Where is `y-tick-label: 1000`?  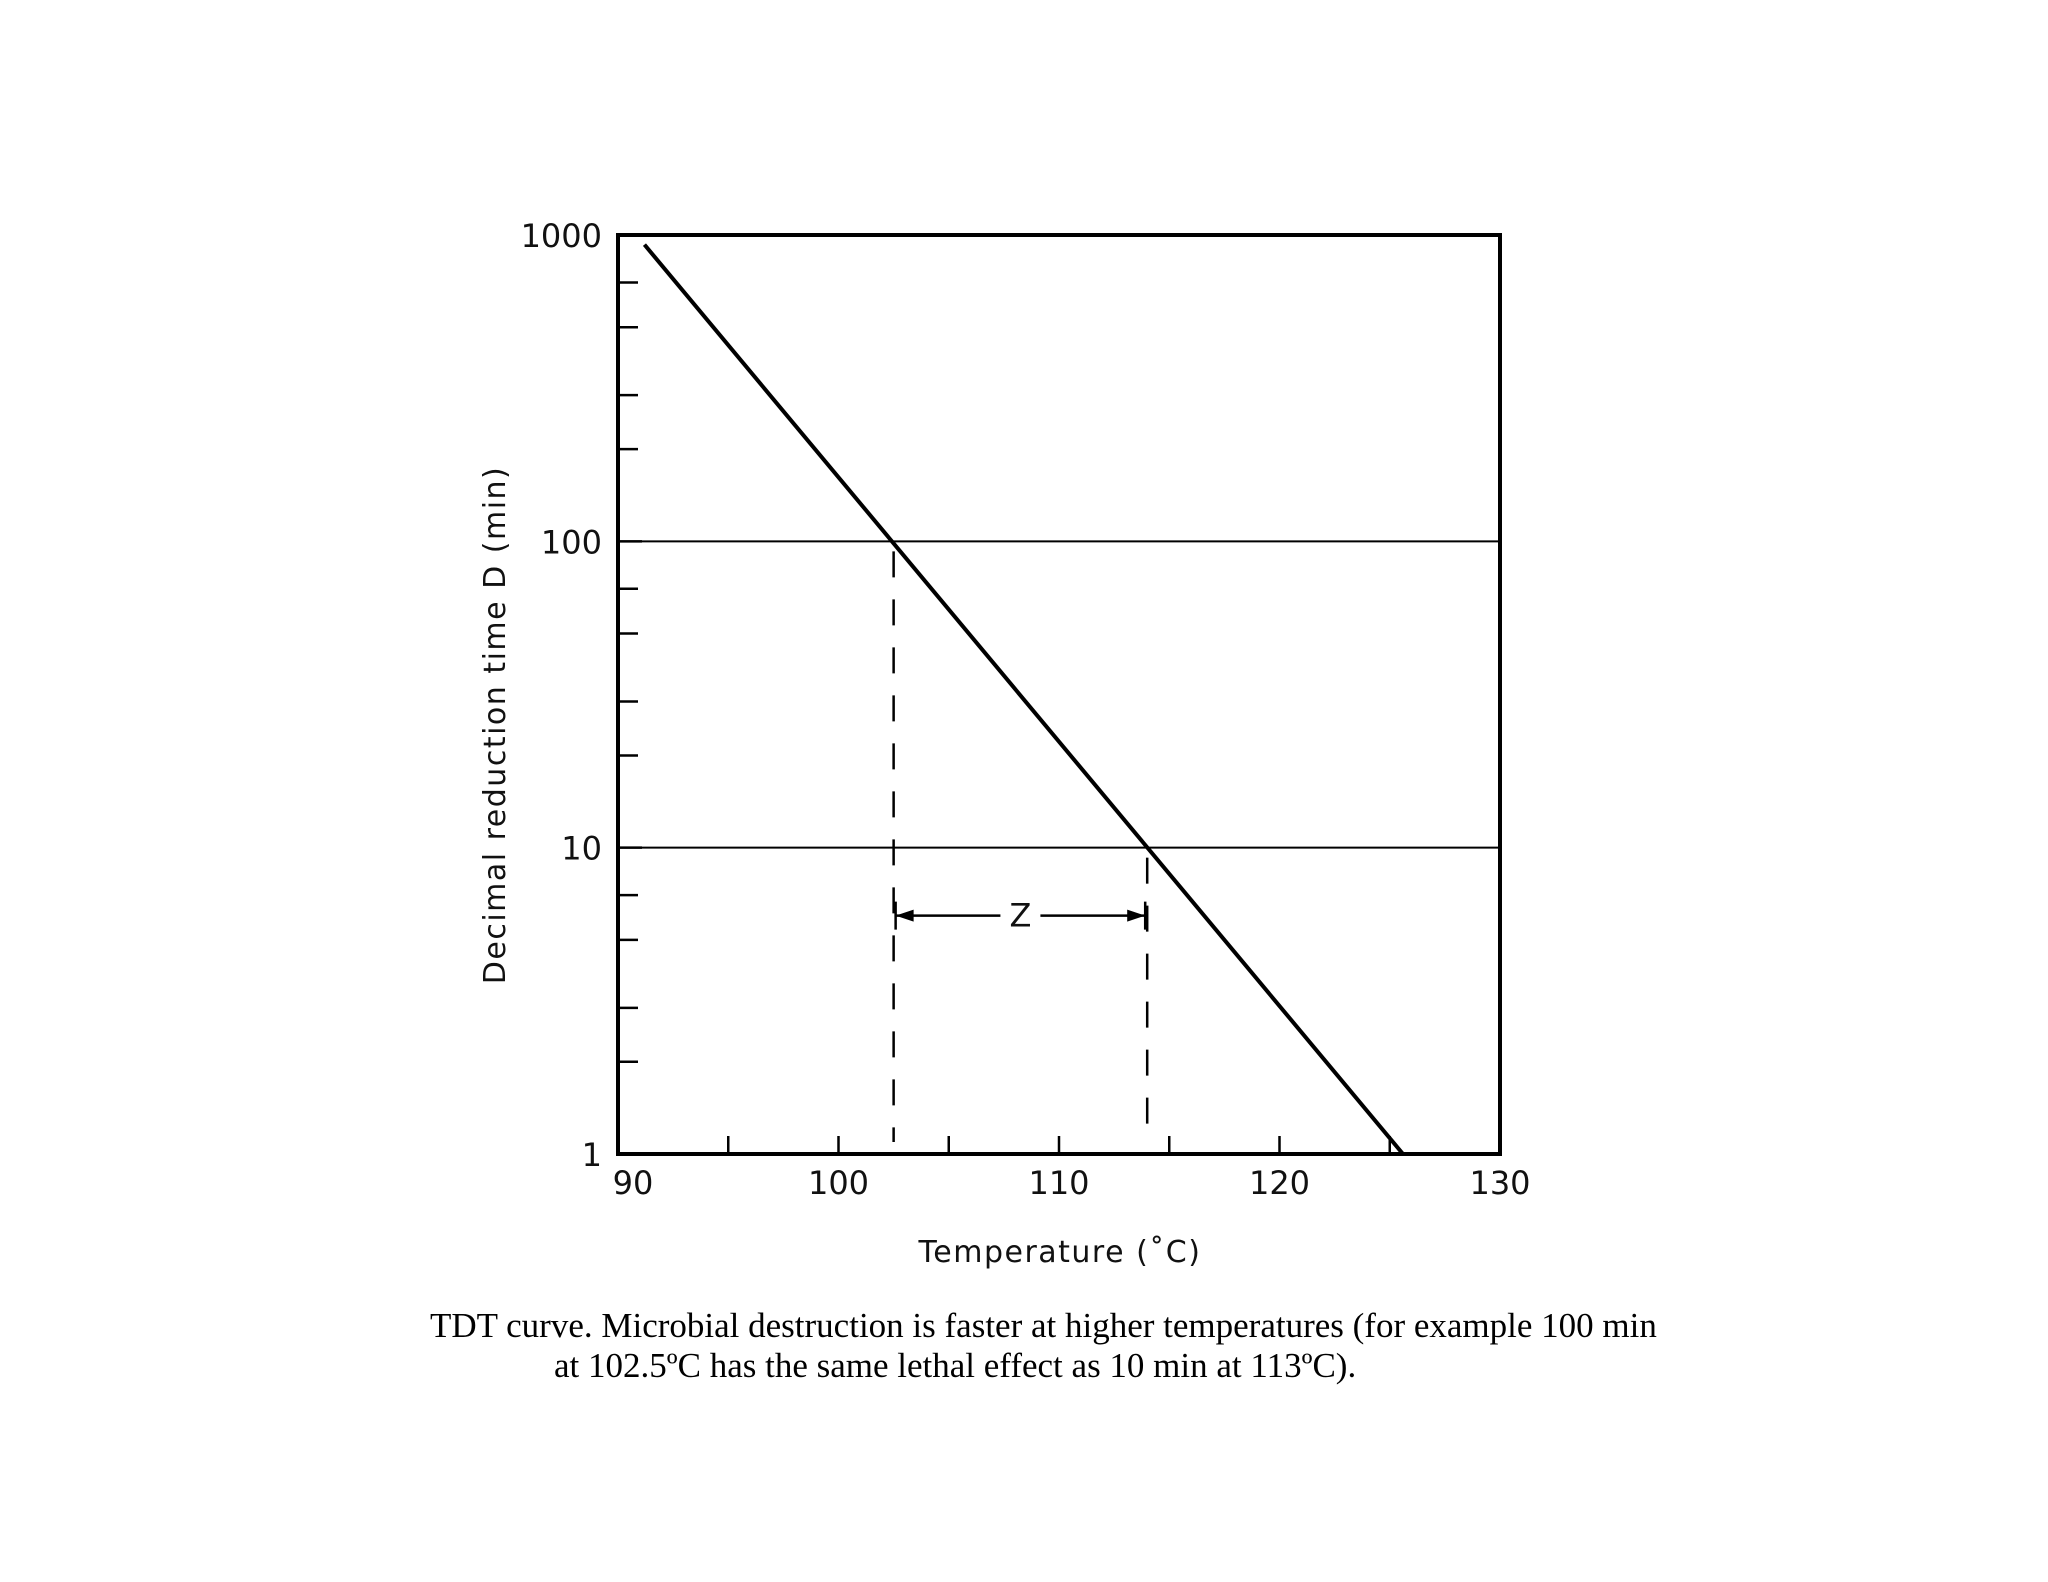
y-tick-label: 1000 is located at coordinates (561, 236).